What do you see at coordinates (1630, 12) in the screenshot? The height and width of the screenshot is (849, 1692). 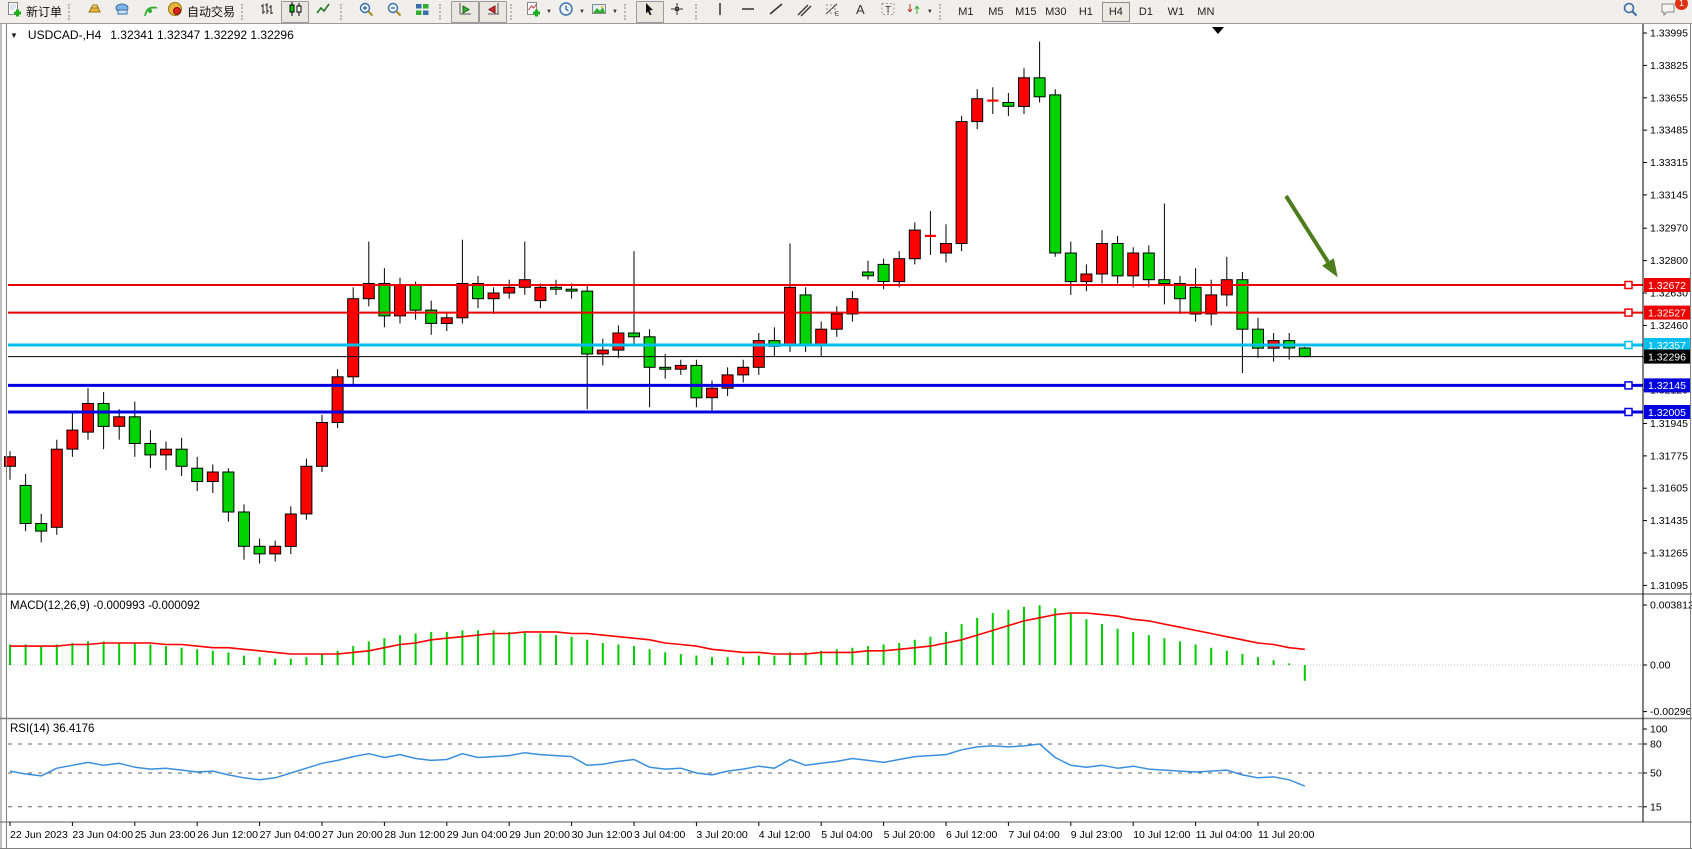 I see `search-button` at bounding box center [1630, 12].